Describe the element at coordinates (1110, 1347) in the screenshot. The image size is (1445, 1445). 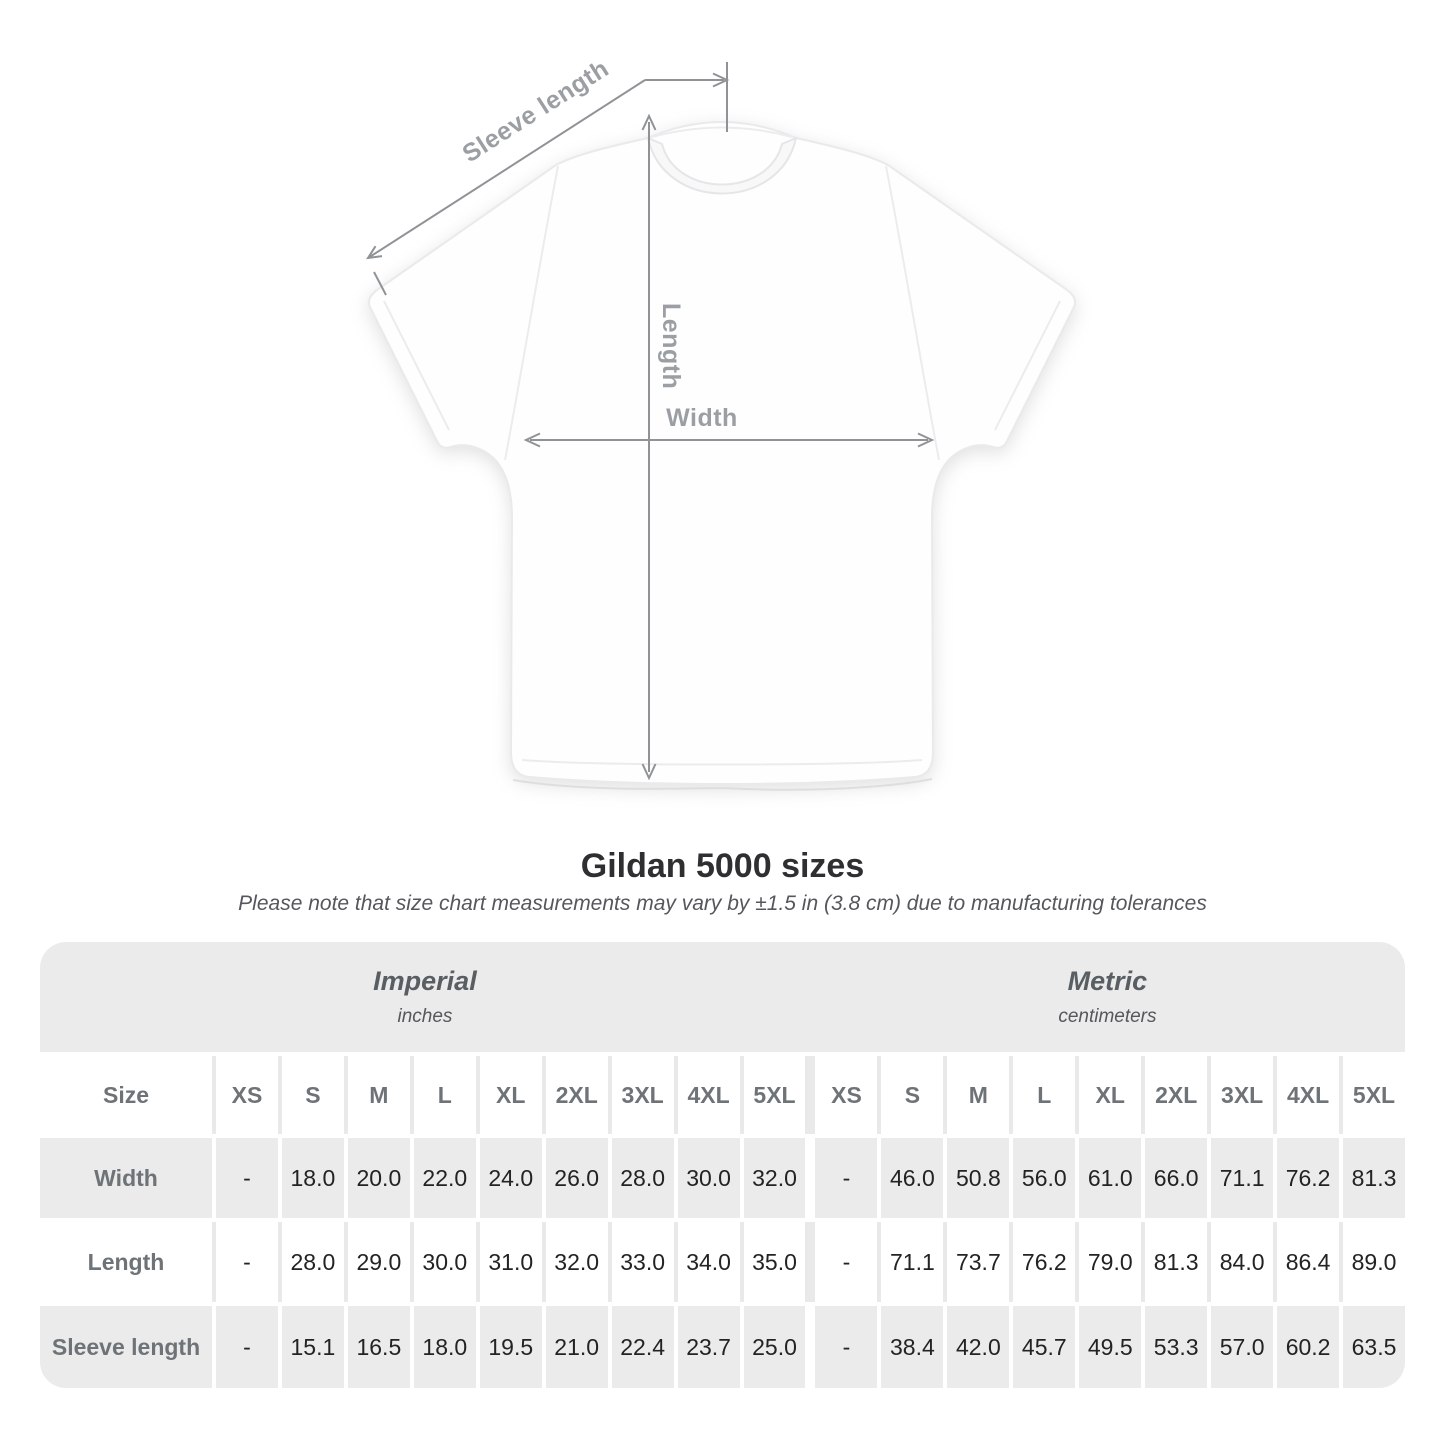
I see `value-cell: 49.5` at that location.